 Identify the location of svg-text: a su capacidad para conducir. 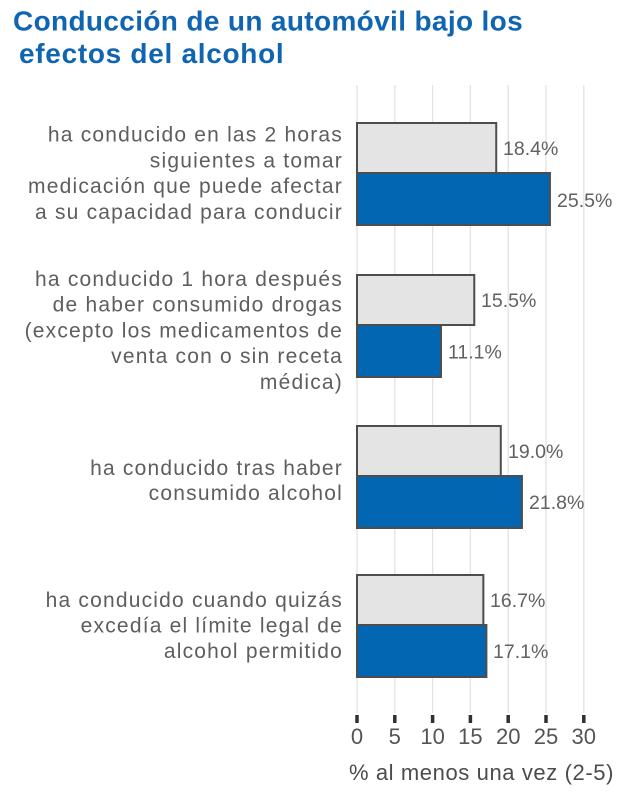
(189, 212).